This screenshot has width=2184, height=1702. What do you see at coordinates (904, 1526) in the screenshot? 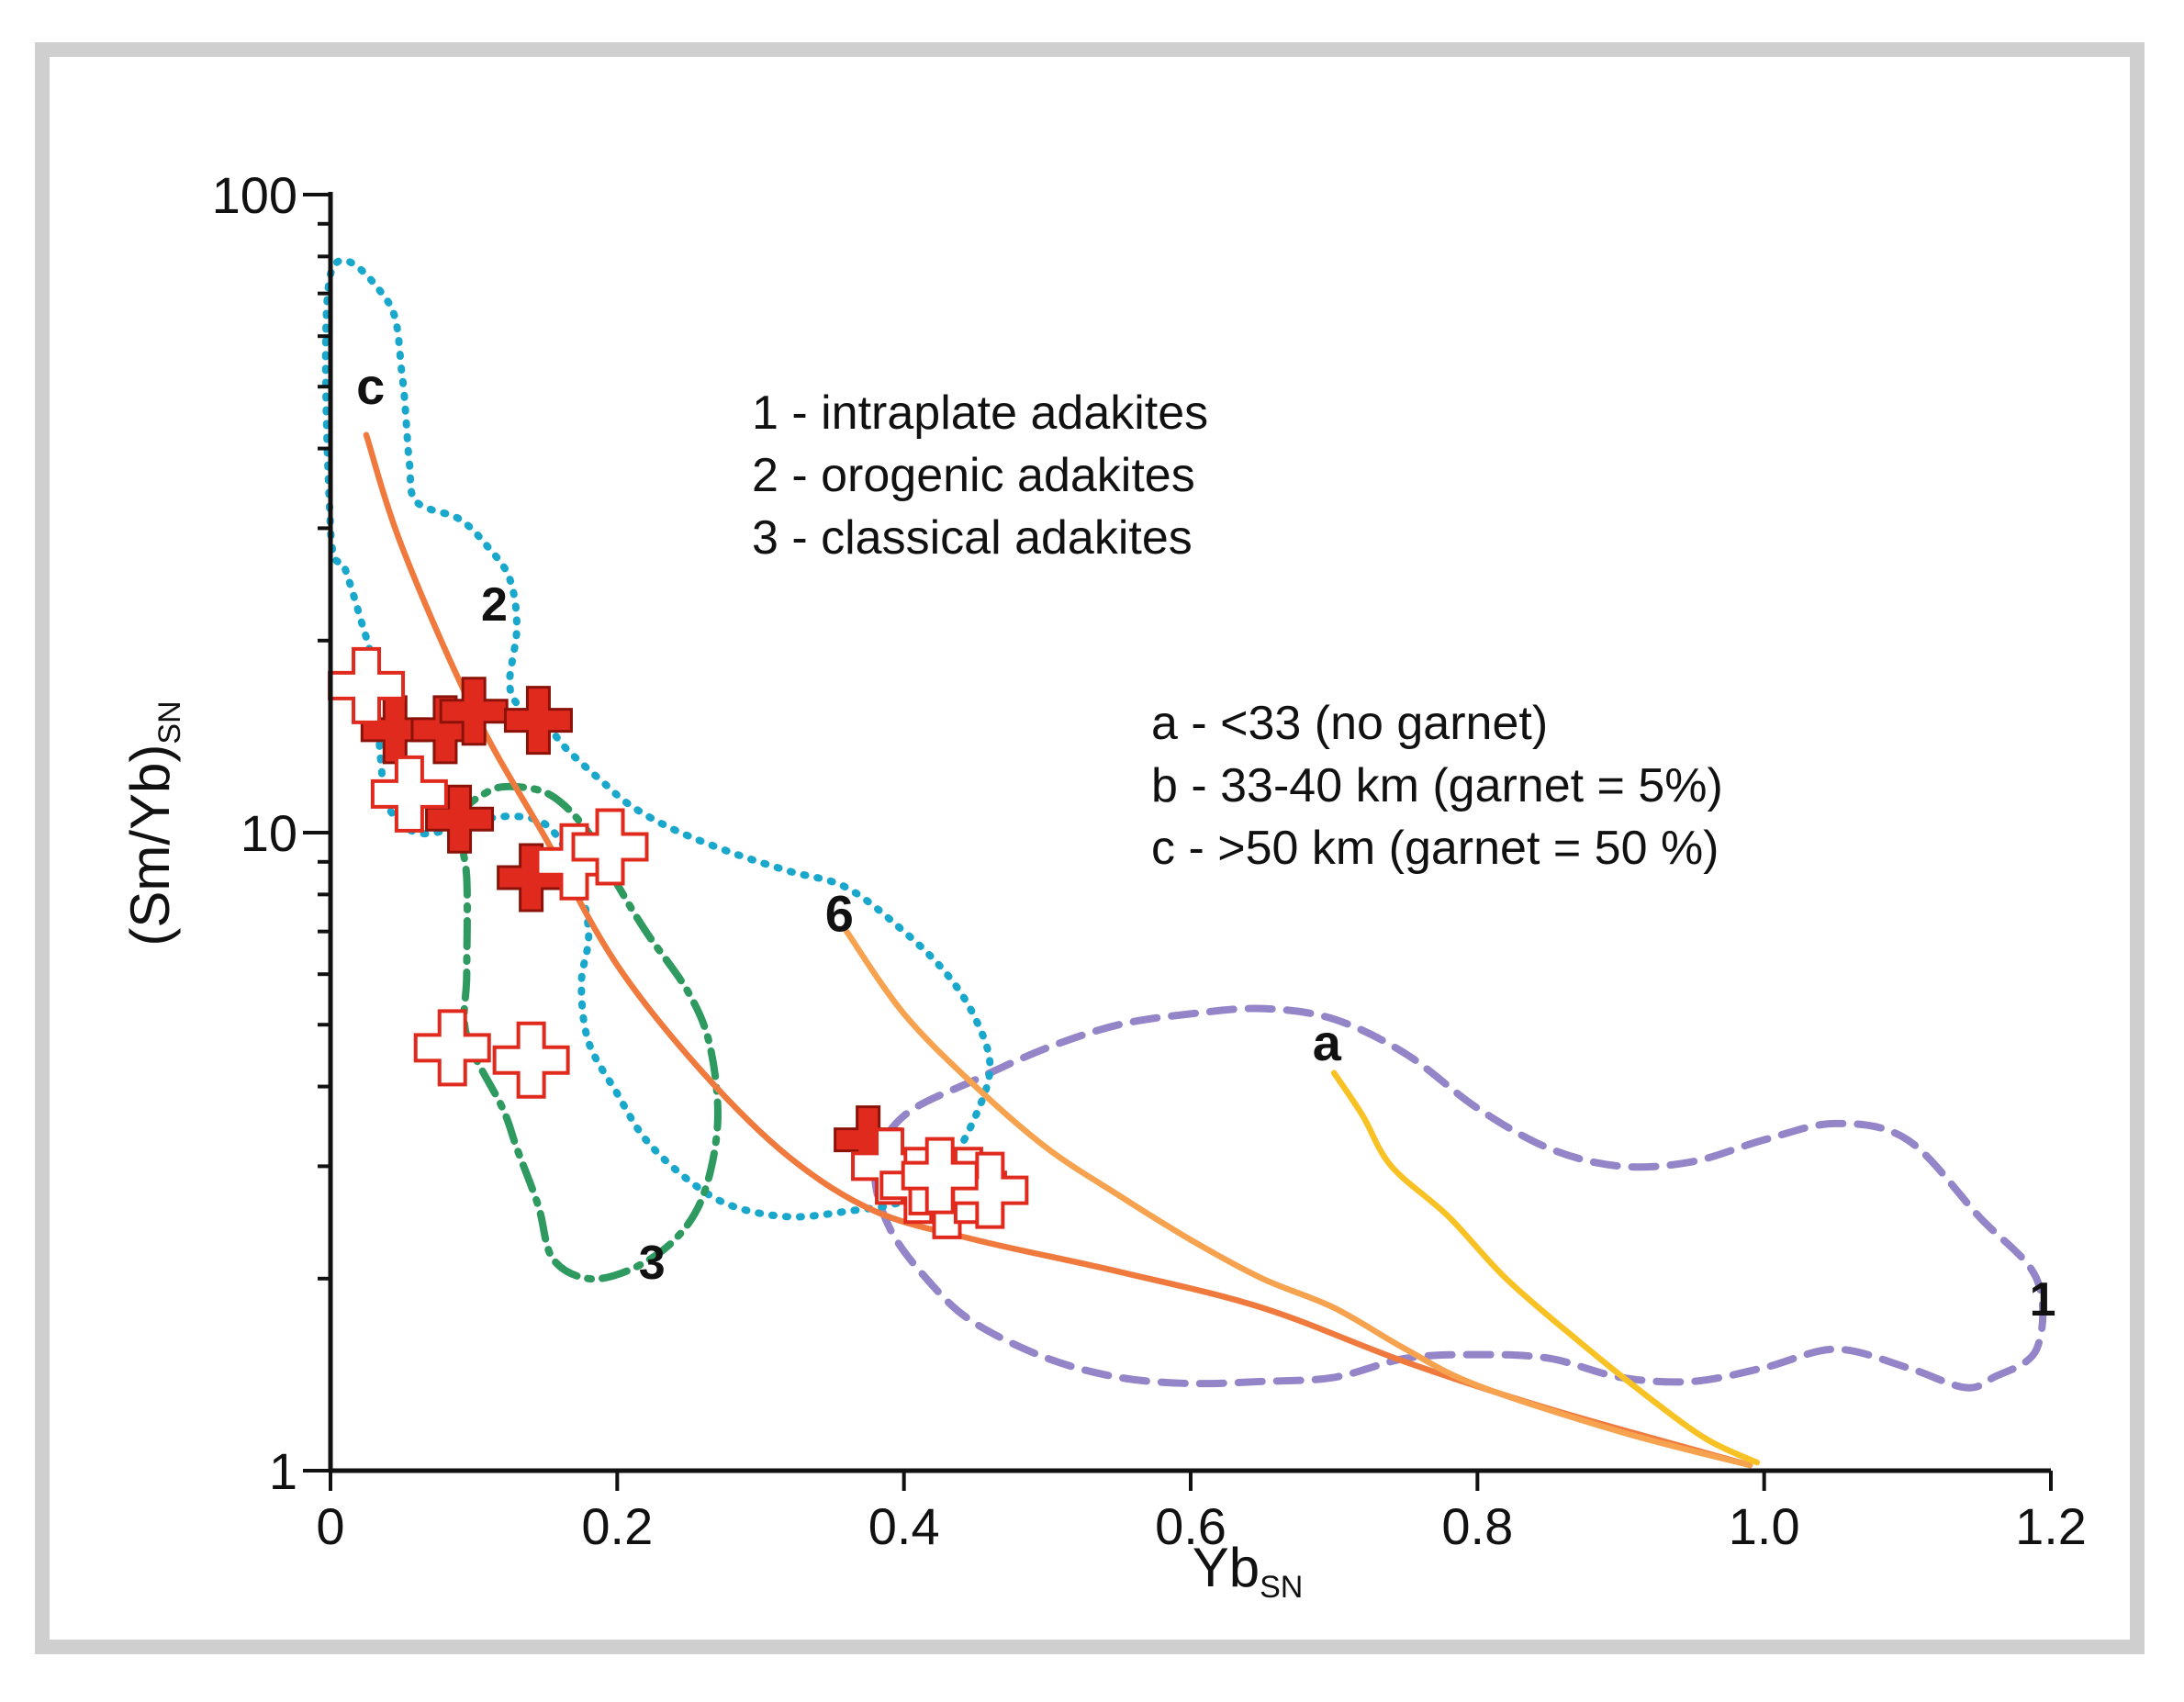
I see `x-tick-label: 0.4` at bounding box center [904, 1526].